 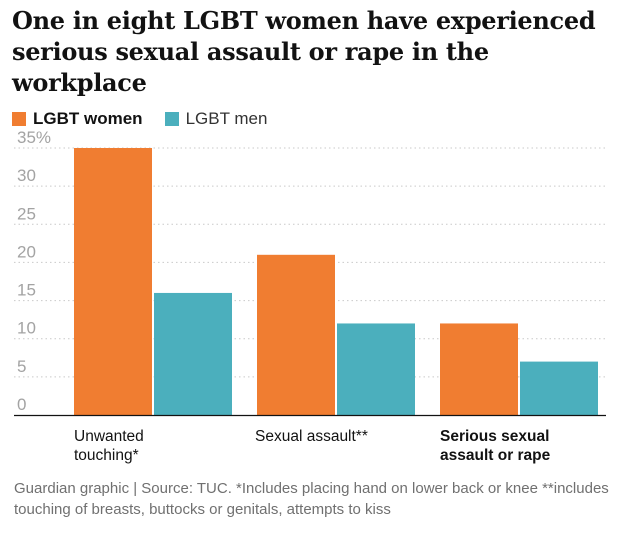 What do you see at coordinates (34, 138) in the screenshot?
I see `y-tick-label: 35%` at bounding box center [34, 138].